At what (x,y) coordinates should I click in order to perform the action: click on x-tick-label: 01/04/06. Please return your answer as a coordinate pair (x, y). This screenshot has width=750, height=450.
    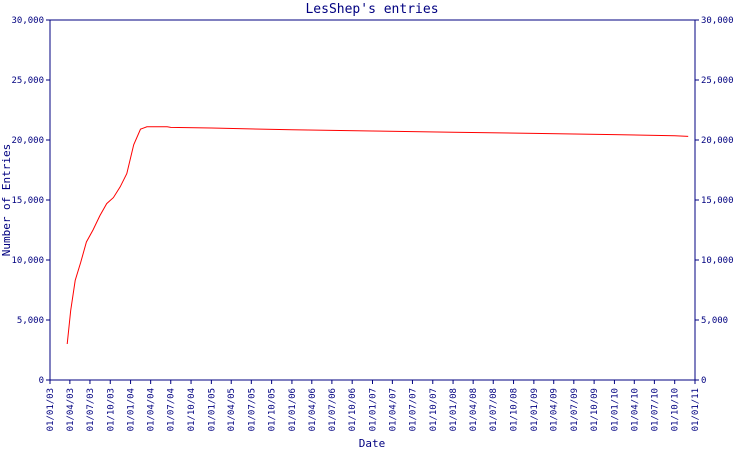
    Looking at the image, I should click on (313, 409).